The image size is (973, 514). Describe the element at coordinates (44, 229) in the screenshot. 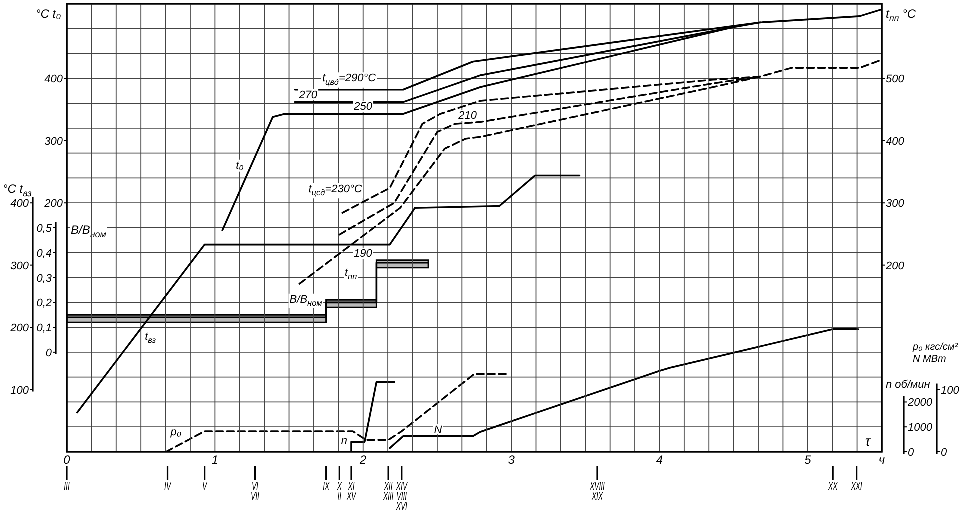

I see `y-tick-label: 0,5` at that location.